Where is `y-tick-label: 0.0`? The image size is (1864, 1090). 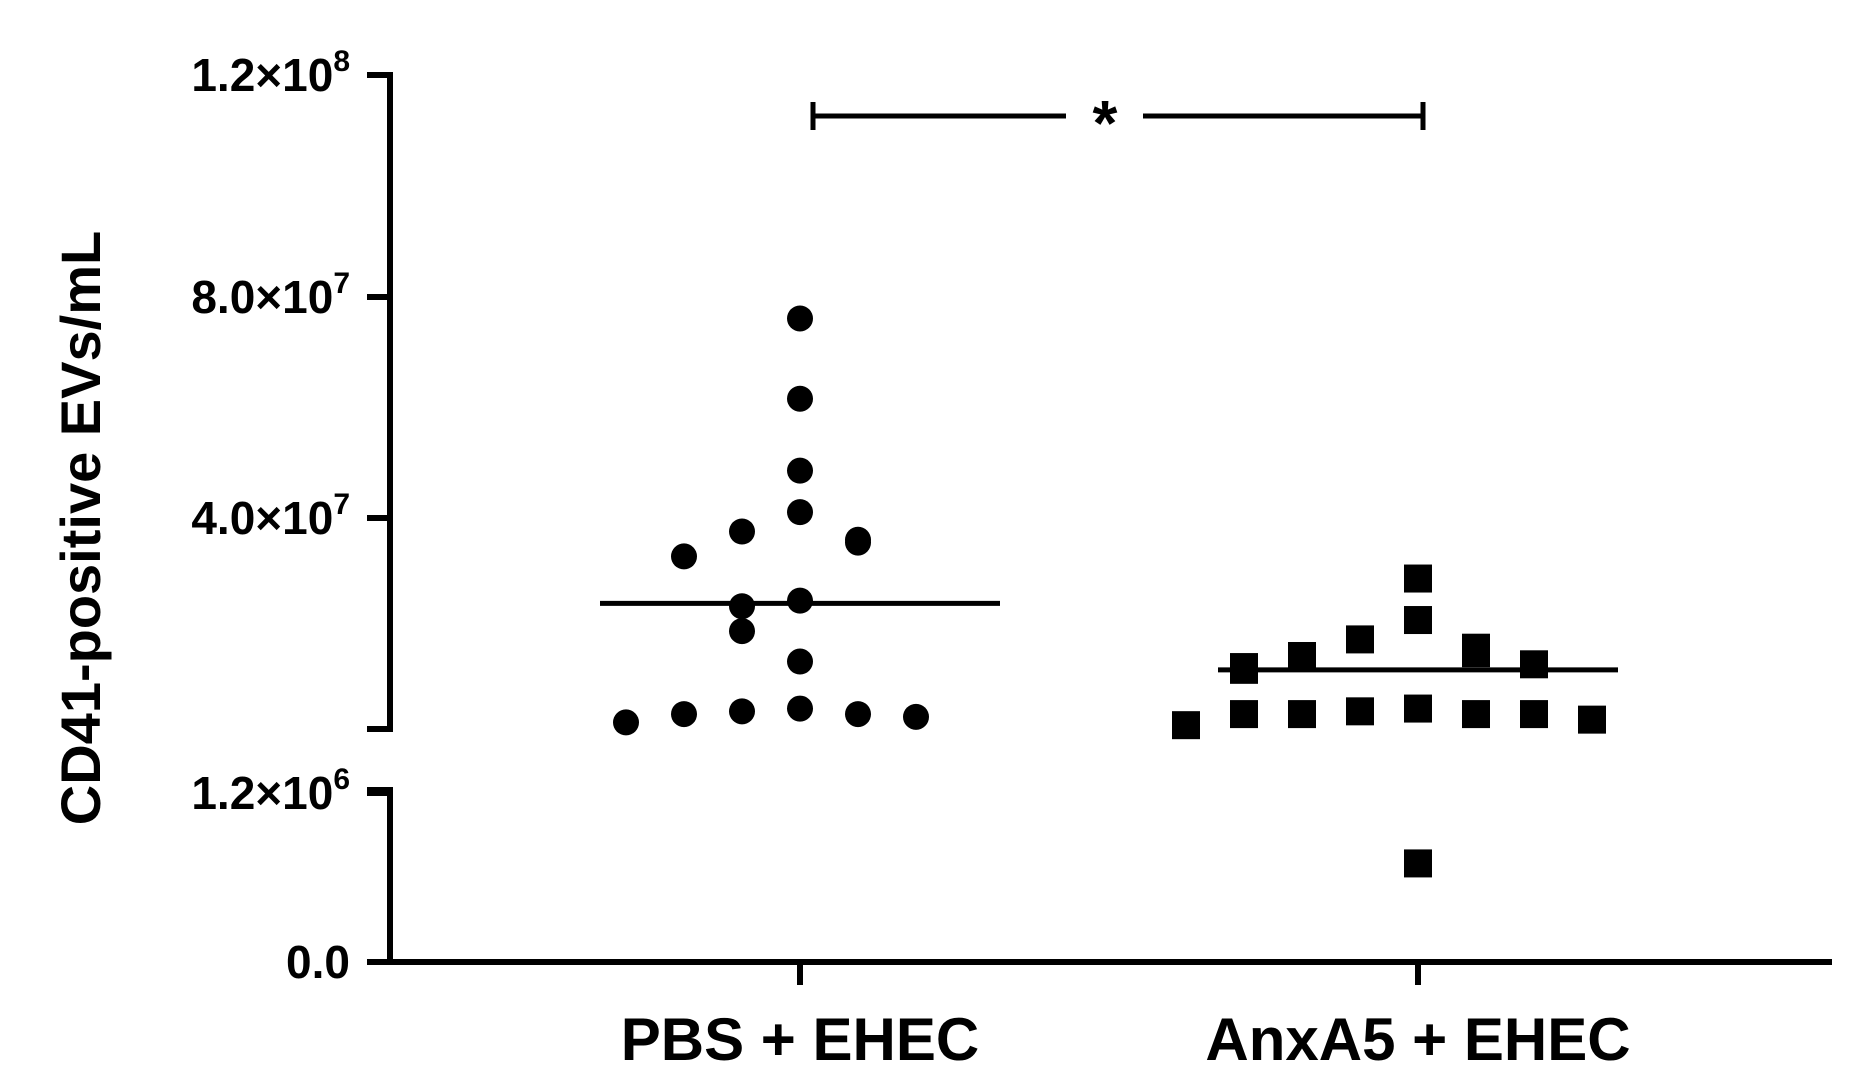
y-tick-label: 0.0 is located at coordinates (318, 962).